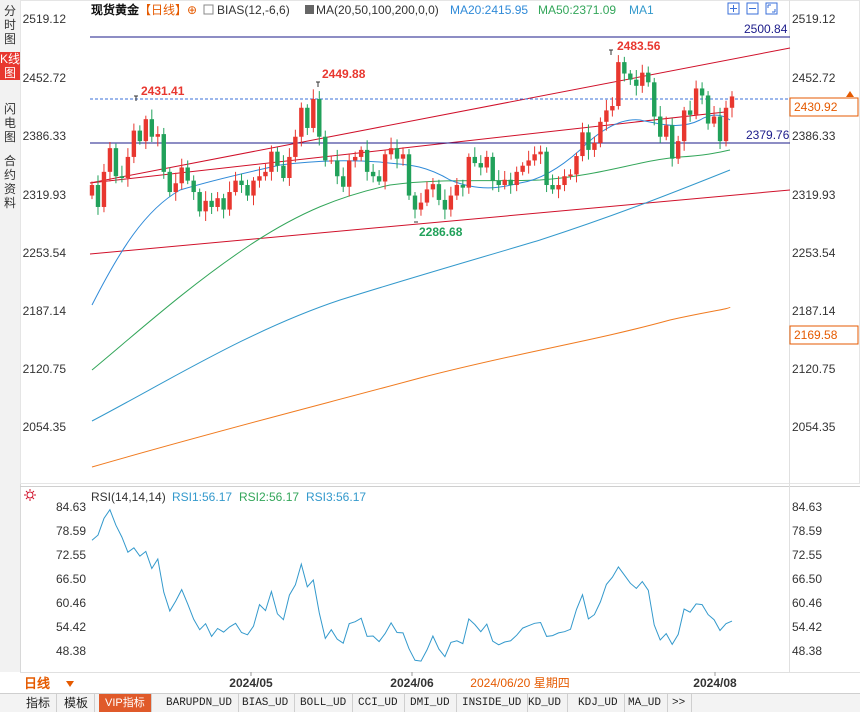 The height and width of the screenshot is (712, 860). What do you see at coordinates (492, 703) in the screenshot?
I see `tab-inside: INSIDE_UD` at bounding box center [492, 703].